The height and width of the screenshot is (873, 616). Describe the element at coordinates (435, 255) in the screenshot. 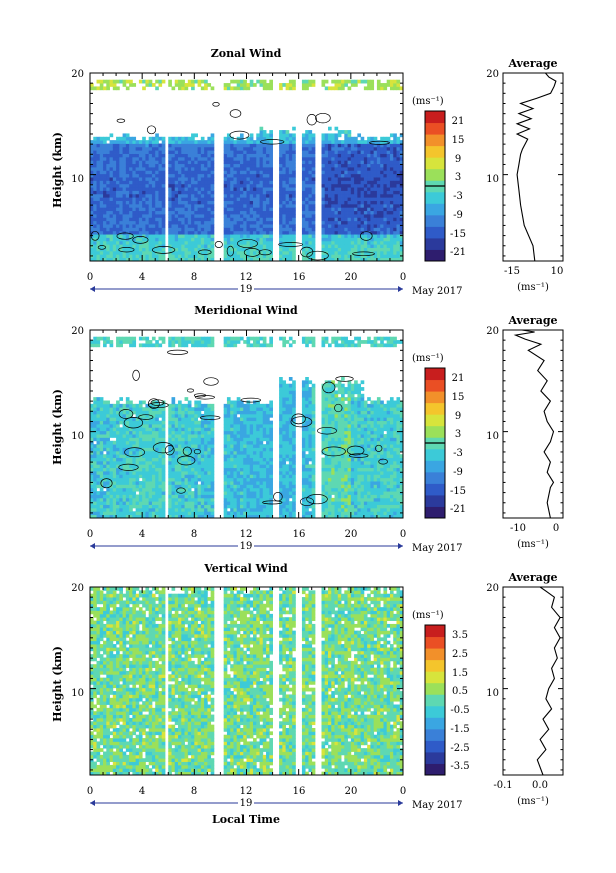

I see `zonal-colorbar-band` at that location.